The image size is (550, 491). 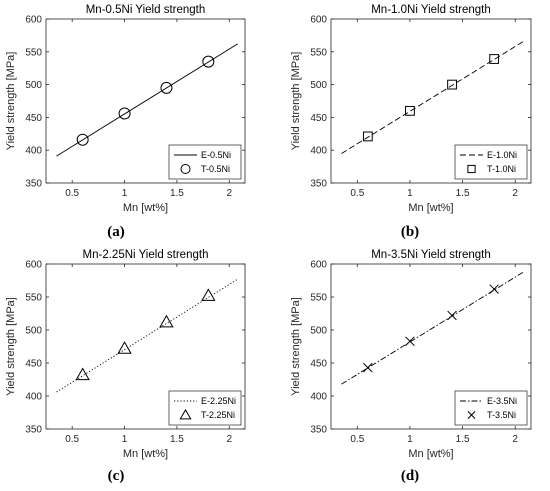 I want to click on chart-title: Mn-2.25Ni Yield strength, so click(x=146, y=255).